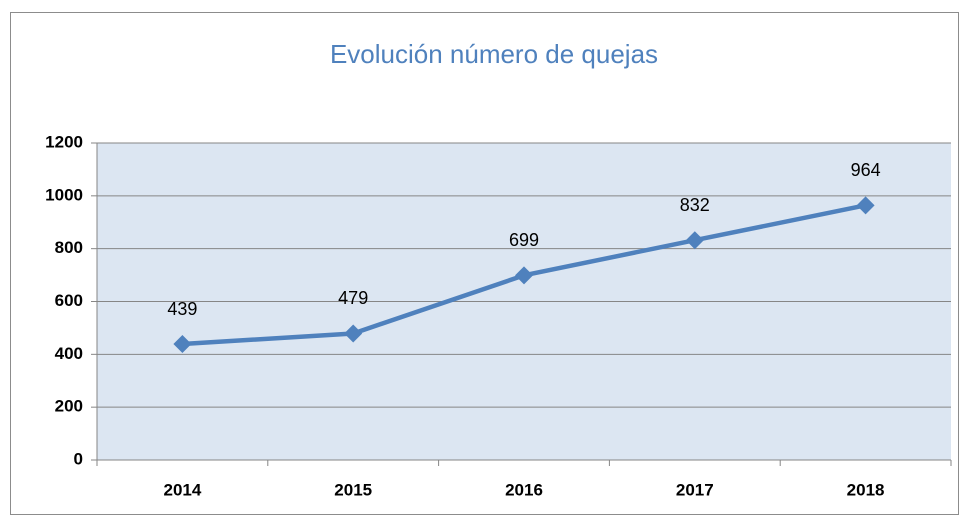  What do you see at coordinates (695, 205) in the screenshot?
I see `data-label: 832` at bounding box center [695, 205].